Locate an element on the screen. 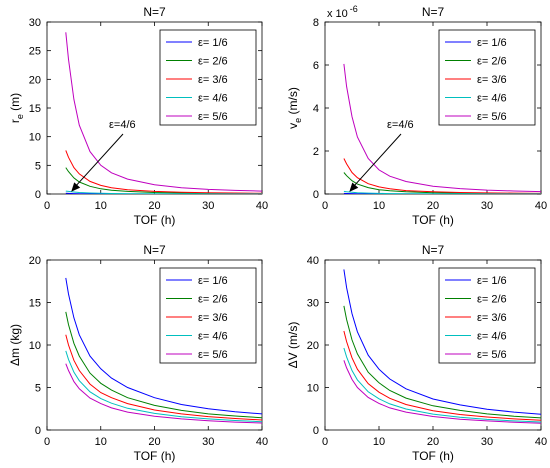  y-axis-label: ve (m/s) is located at coordinates (294, 108).